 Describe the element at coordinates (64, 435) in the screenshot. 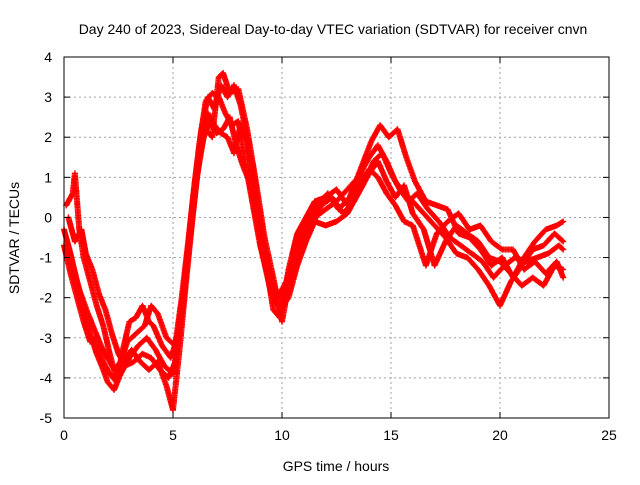

I see `x-tick-label: 0` at that location.